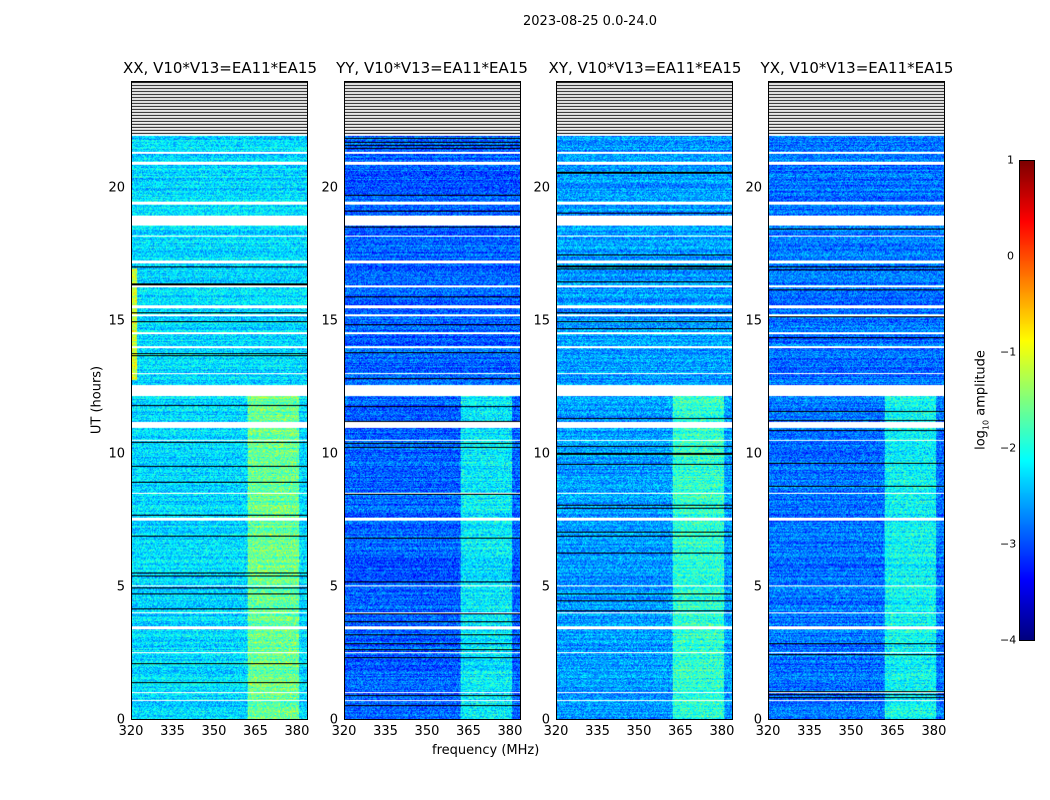  I want to click on panel-title-yx: YX, V10*V13=EA11*EA15, so click(857, 68).